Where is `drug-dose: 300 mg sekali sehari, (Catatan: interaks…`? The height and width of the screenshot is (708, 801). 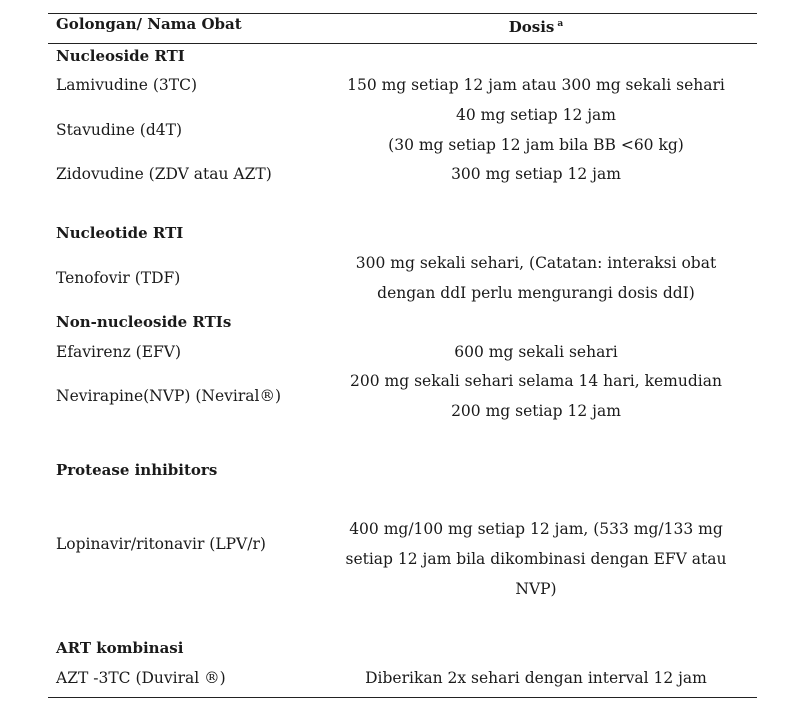 drug-dose: 300 mg sekali sehari, (Catatan: interaks… is located at coordinates (536, 263).